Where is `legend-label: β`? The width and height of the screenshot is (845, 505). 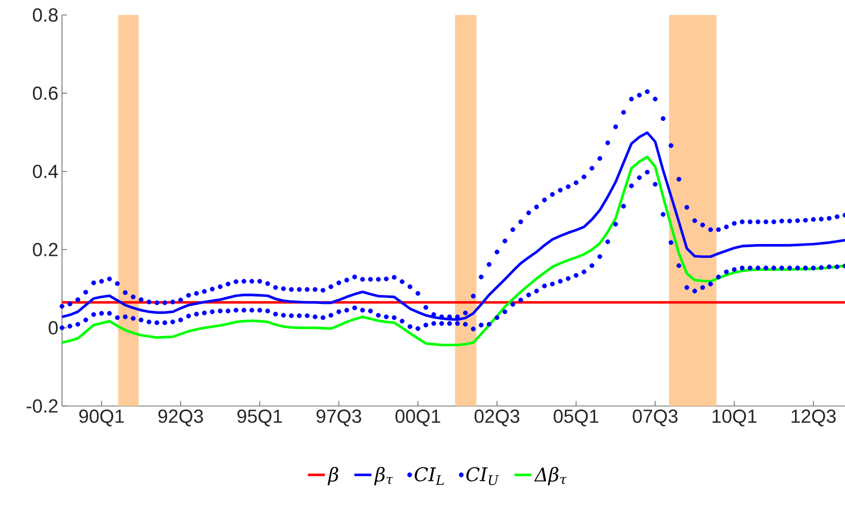
legend-label: β is located at coordinates (333, 476).